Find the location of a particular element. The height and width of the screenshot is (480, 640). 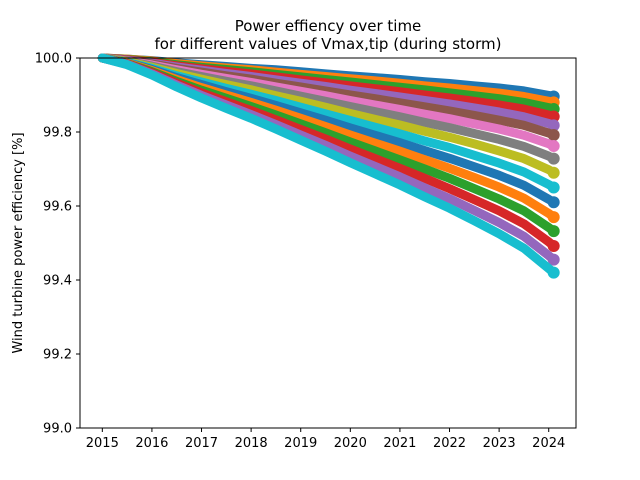

x-tick-label-8: 2023 is located at coordinates (499, 443).